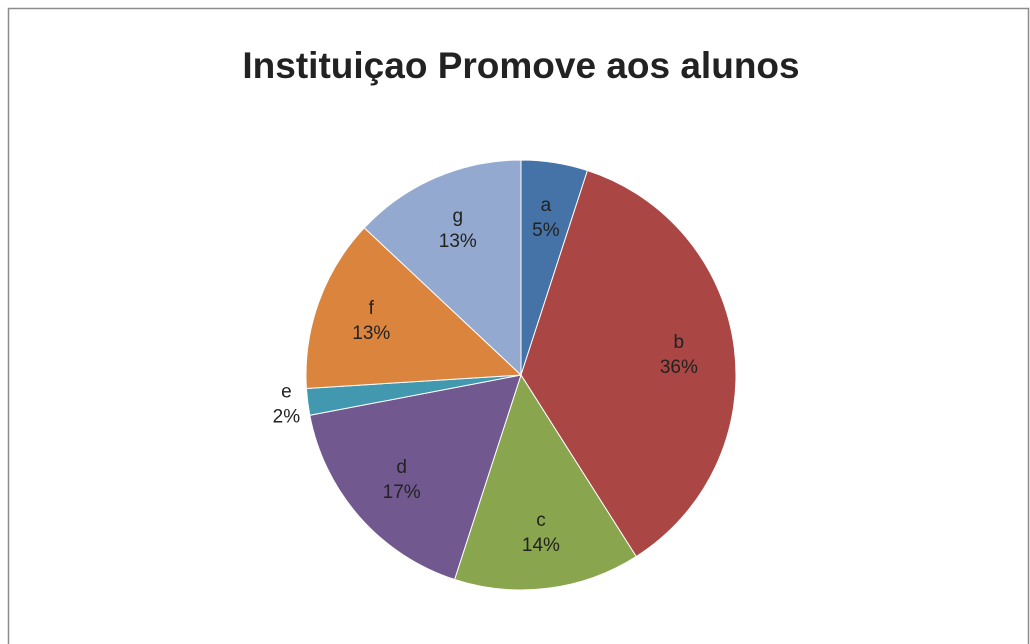  What do you see at coordinates (286, 392) in the screenshot?
I see `slice-label: e` at bounding box center [286, 392].